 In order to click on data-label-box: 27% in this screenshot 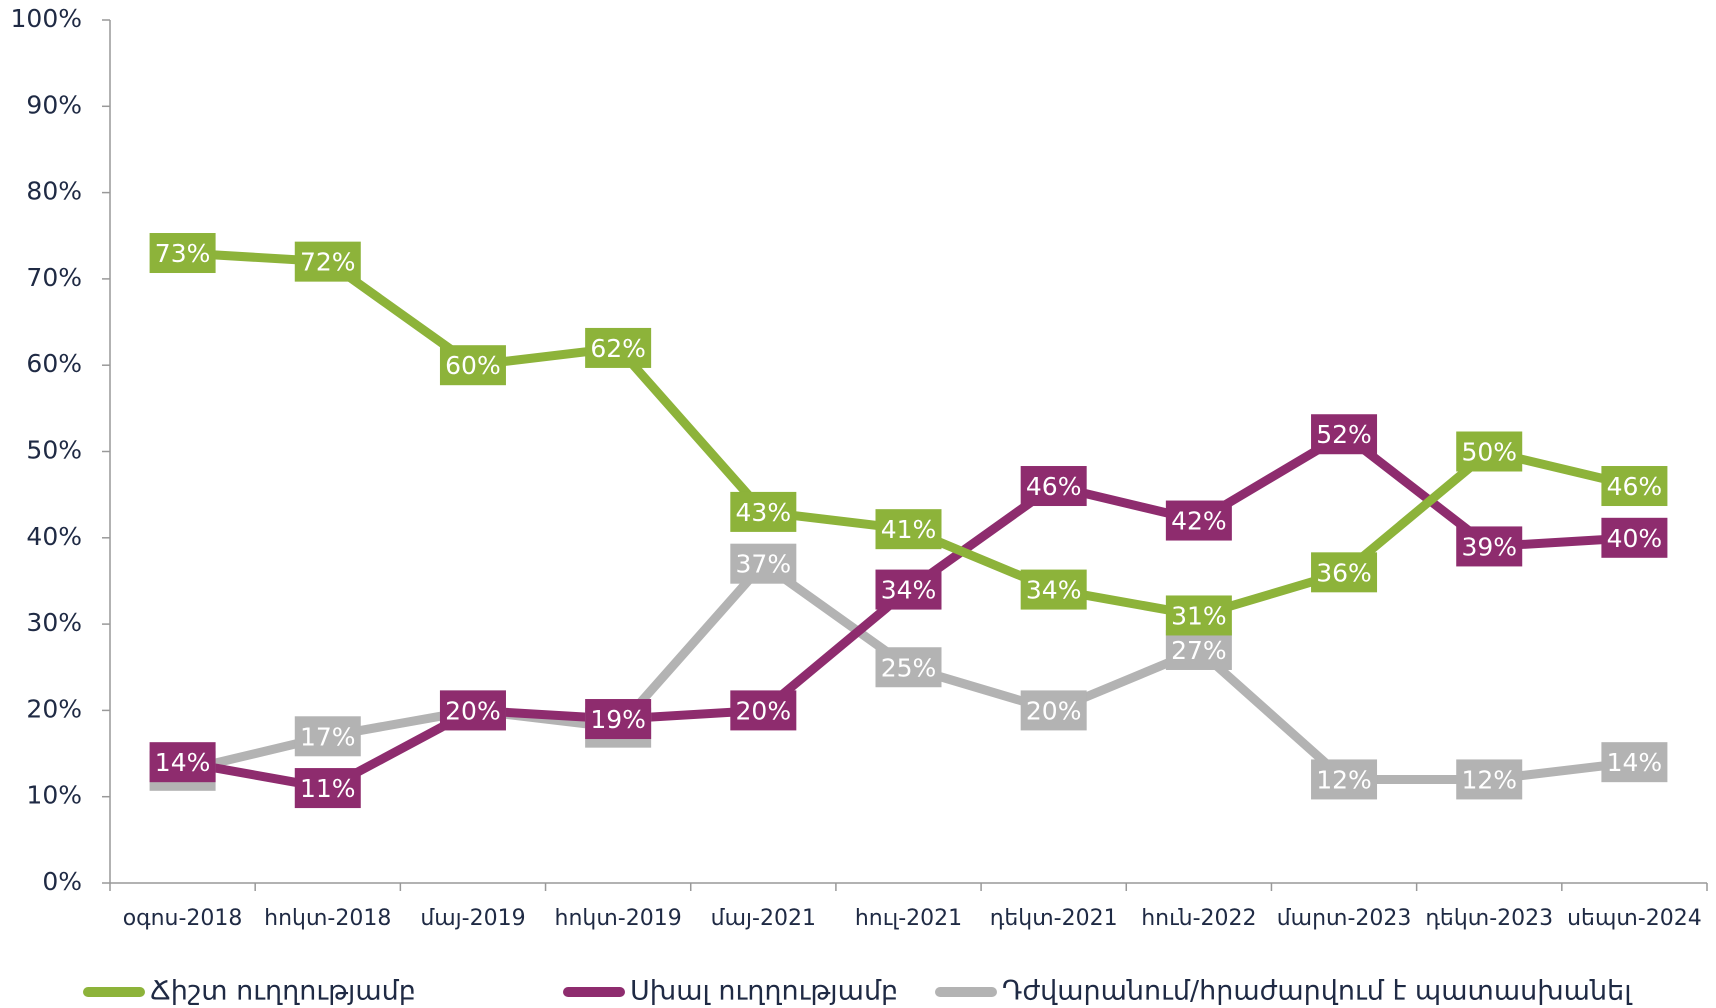, I will do `click(1198, 649)`.